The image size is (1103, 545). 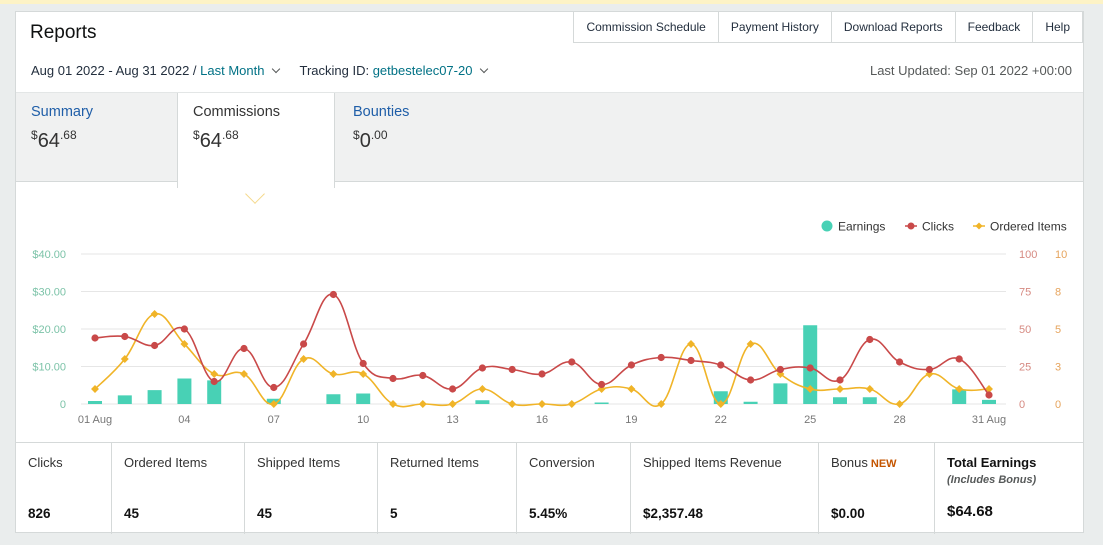 What do you see at coordinates (893, 27) in the screenshot?
I see `download-reports-button: Download Reports` at bounding box center [893, 27].